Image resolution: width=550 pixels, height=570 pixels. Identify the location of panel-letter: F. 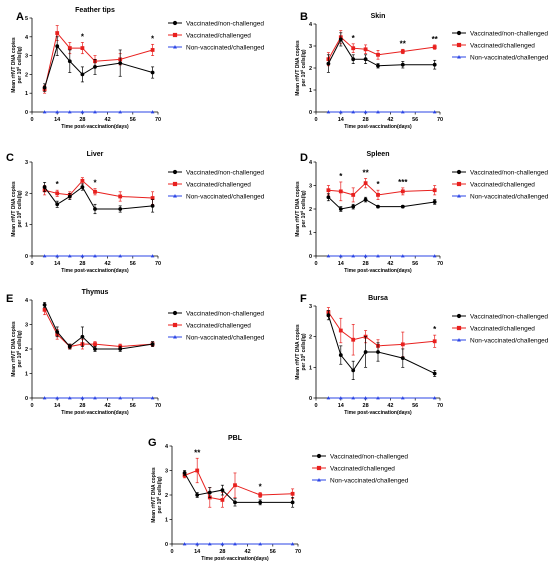
(303, 299).